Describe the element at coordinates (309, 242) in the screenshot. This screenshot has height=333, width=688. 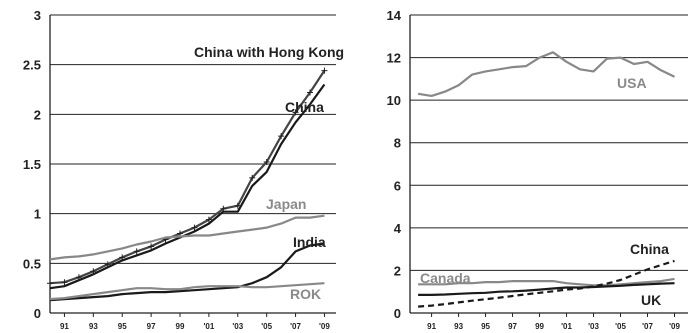
I see `label-india: India` at that location.